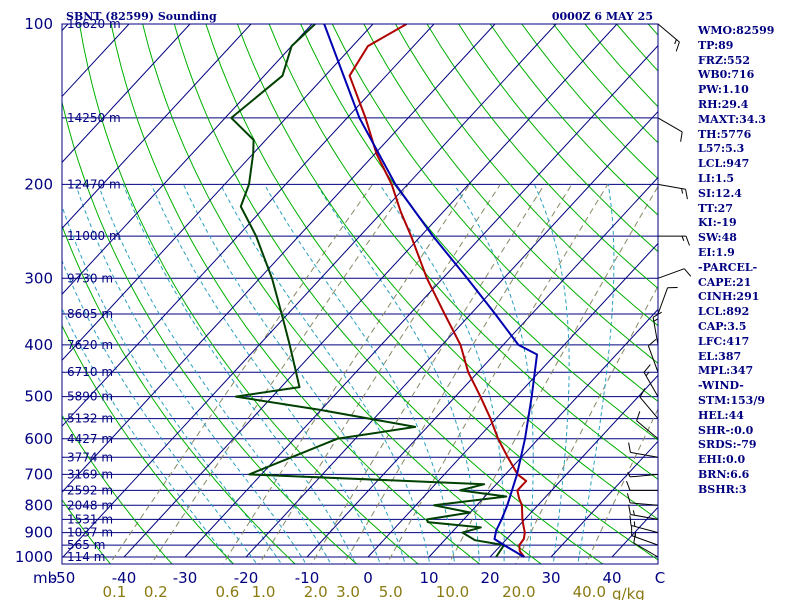 This screenshot has height=600, width=800. Describe the element at coordinates (428, 578) in the screenshot. I see `temperature-tick-label: 10` at that location.